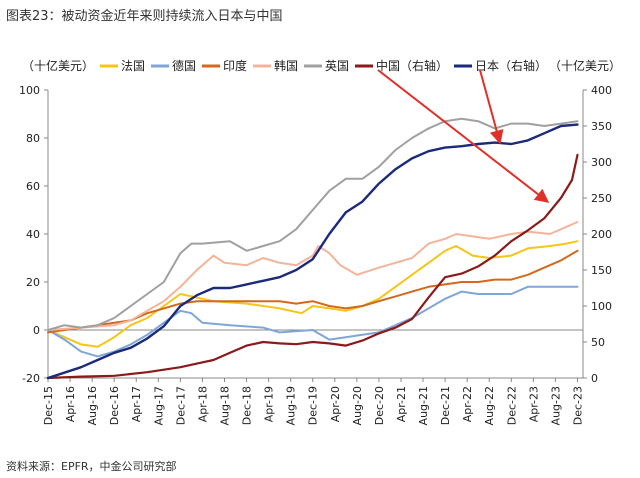 This screenshot has height=478, width=640. Describe the element at coordinates (91, 466) in the screenshot. I see `source-note: 资料来源：EPFR，中金公司研究部` at that location.